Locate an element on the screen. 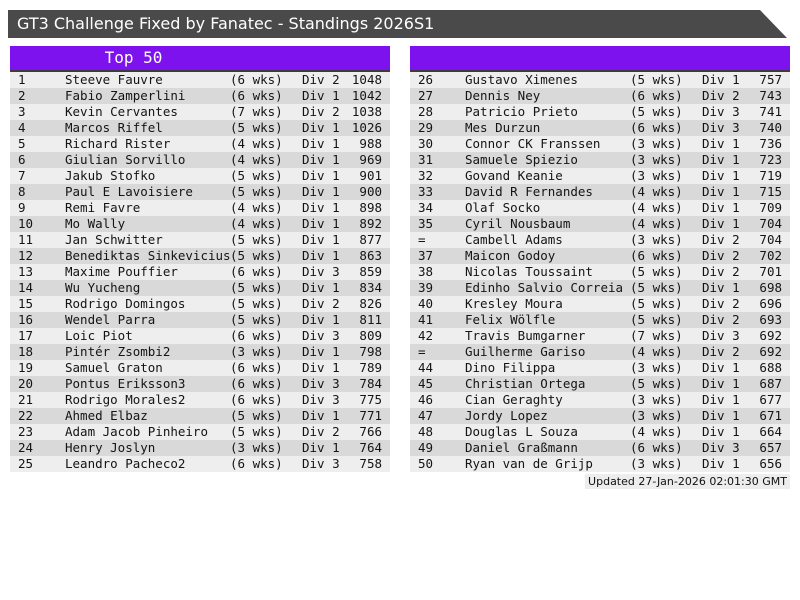  points-cell: 766 is located at coordinates (370, 431).